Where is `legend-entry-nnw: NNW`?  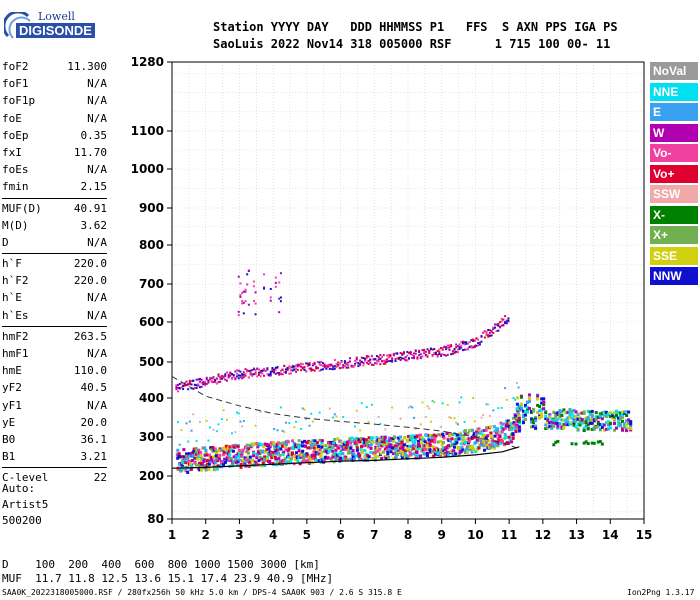
legend-entry-nnw: NNW is located at coordinates (674, 276).